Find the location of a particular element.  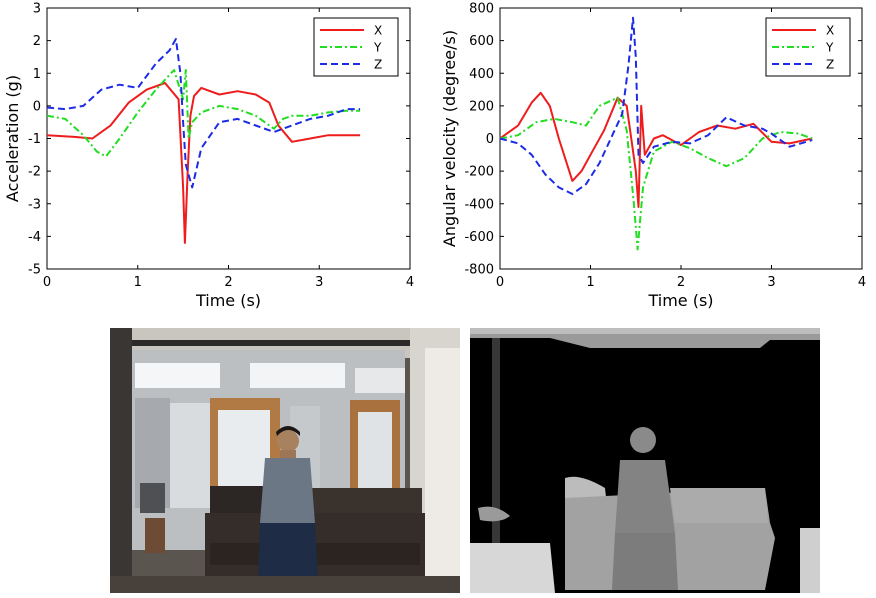

gyro-series-y-line is located at coordinates (656, 173).